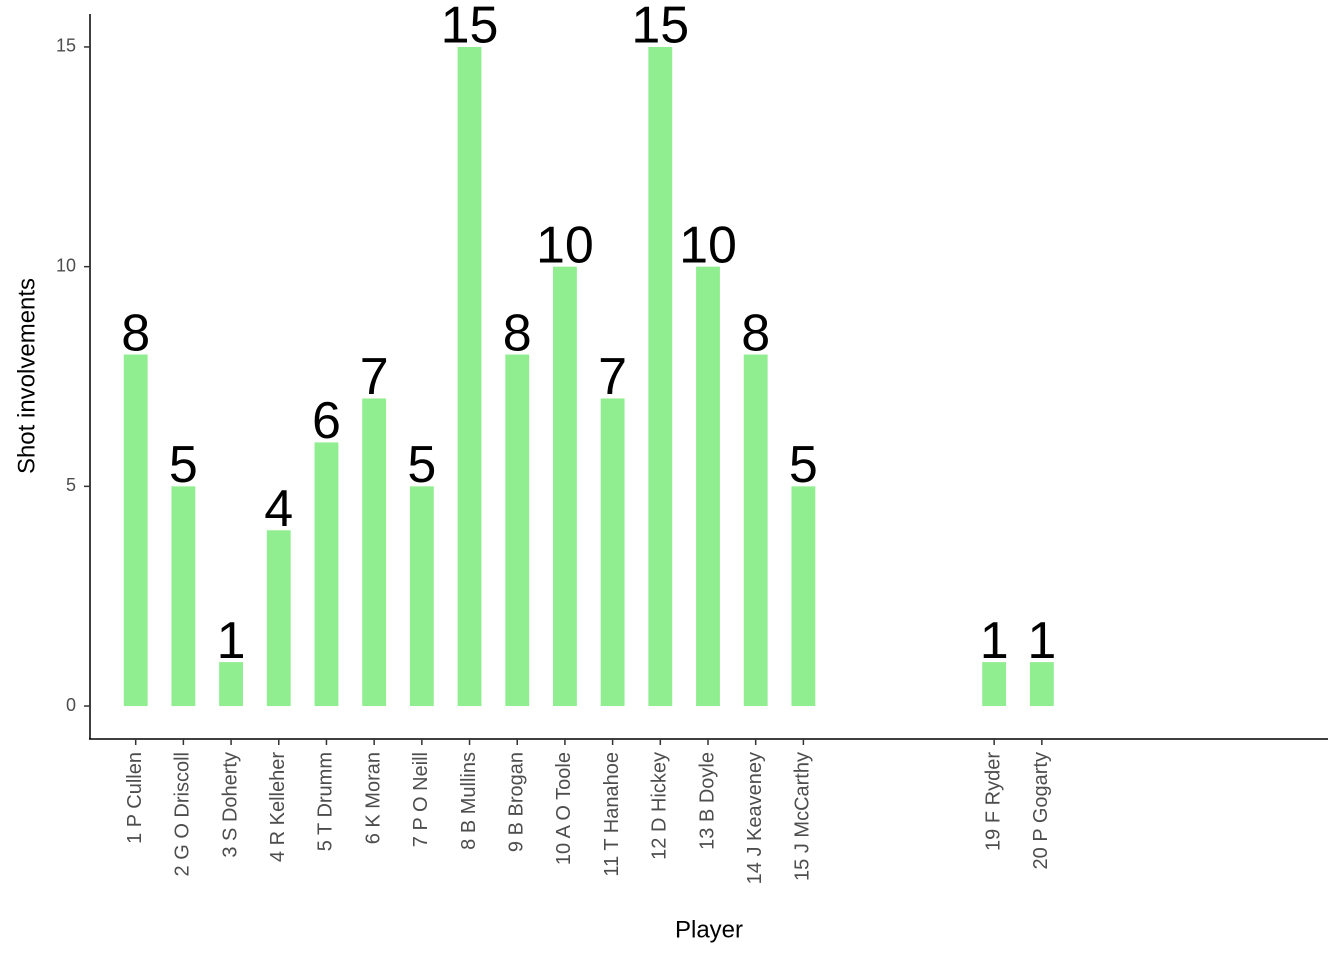  What do you see at coordinates (707, 801) in the screenshot?
I see `x-tick-label: 13 B Doyle` at bounding box center [707, 801].